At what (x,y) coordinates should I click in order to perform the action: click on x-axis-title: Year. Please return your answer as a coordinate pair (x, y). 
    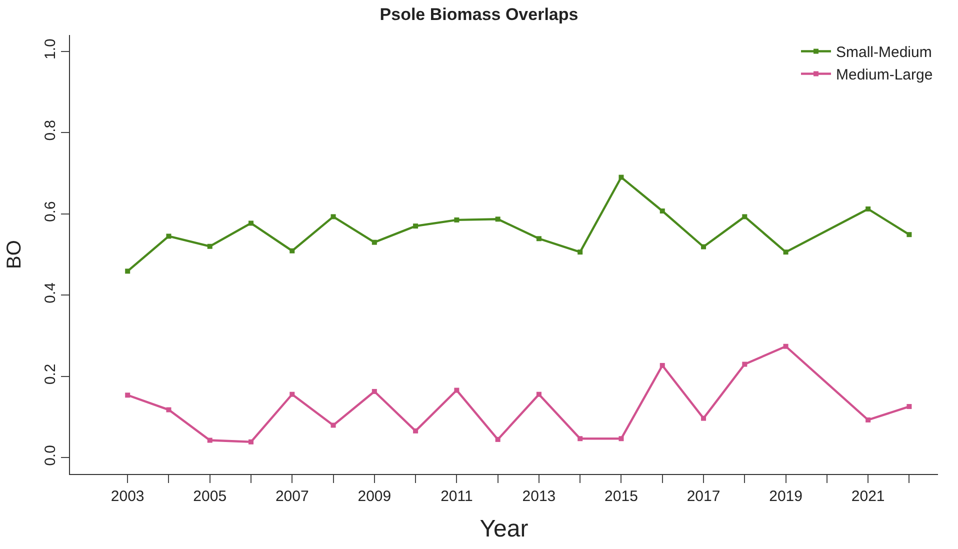
    Looking at the image, I should click on (504, 528).